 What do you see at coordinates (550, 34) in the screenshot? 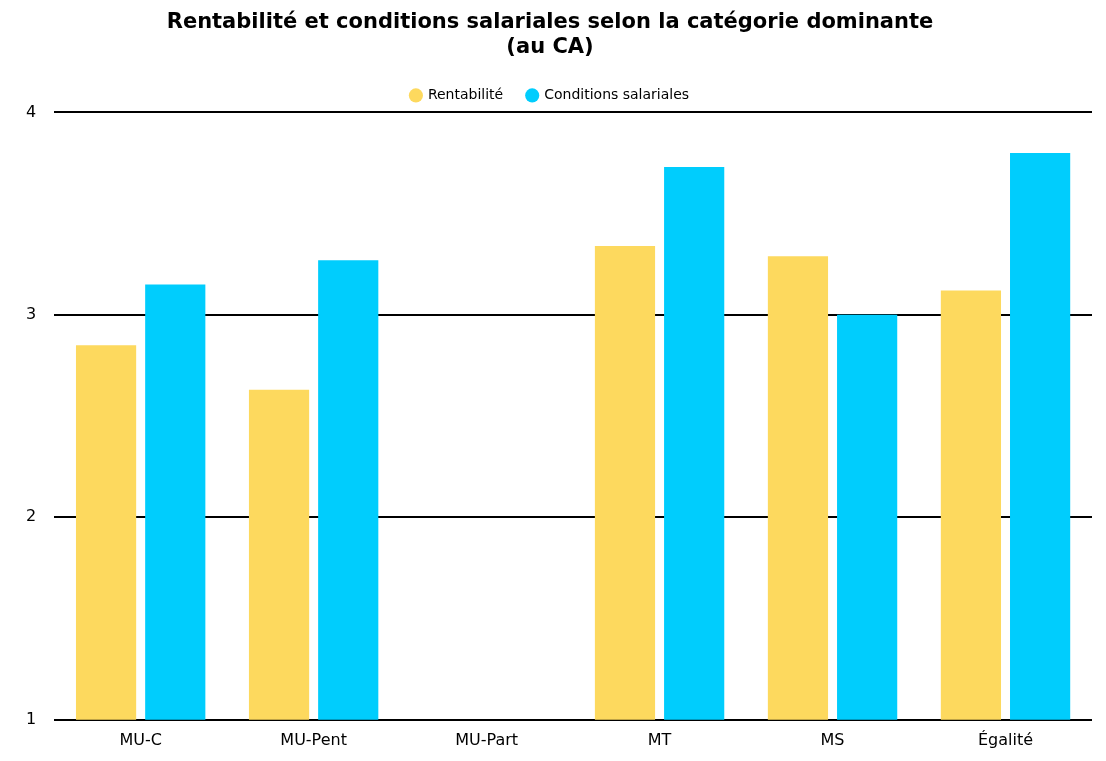
I see `chart-title: Rentabilité et conditions salariales selon la catégorie dominante (au CA)` at bounding box center [550, 34].